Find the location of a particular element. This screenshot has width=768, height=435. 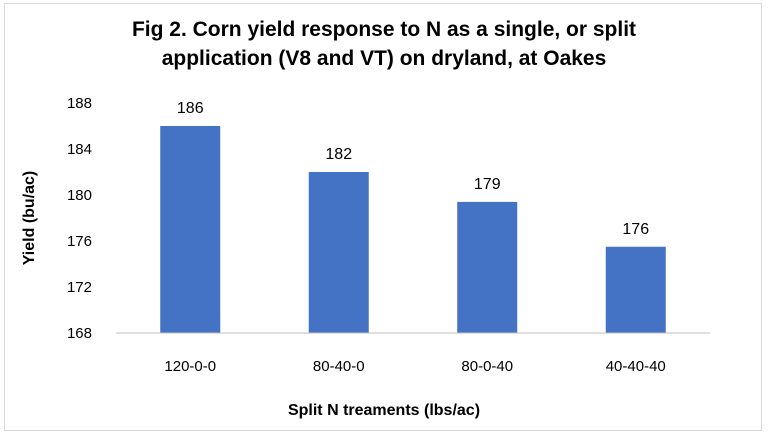

y-axis-label: Yield (bu/ac) is located at coordinates (29, 218).